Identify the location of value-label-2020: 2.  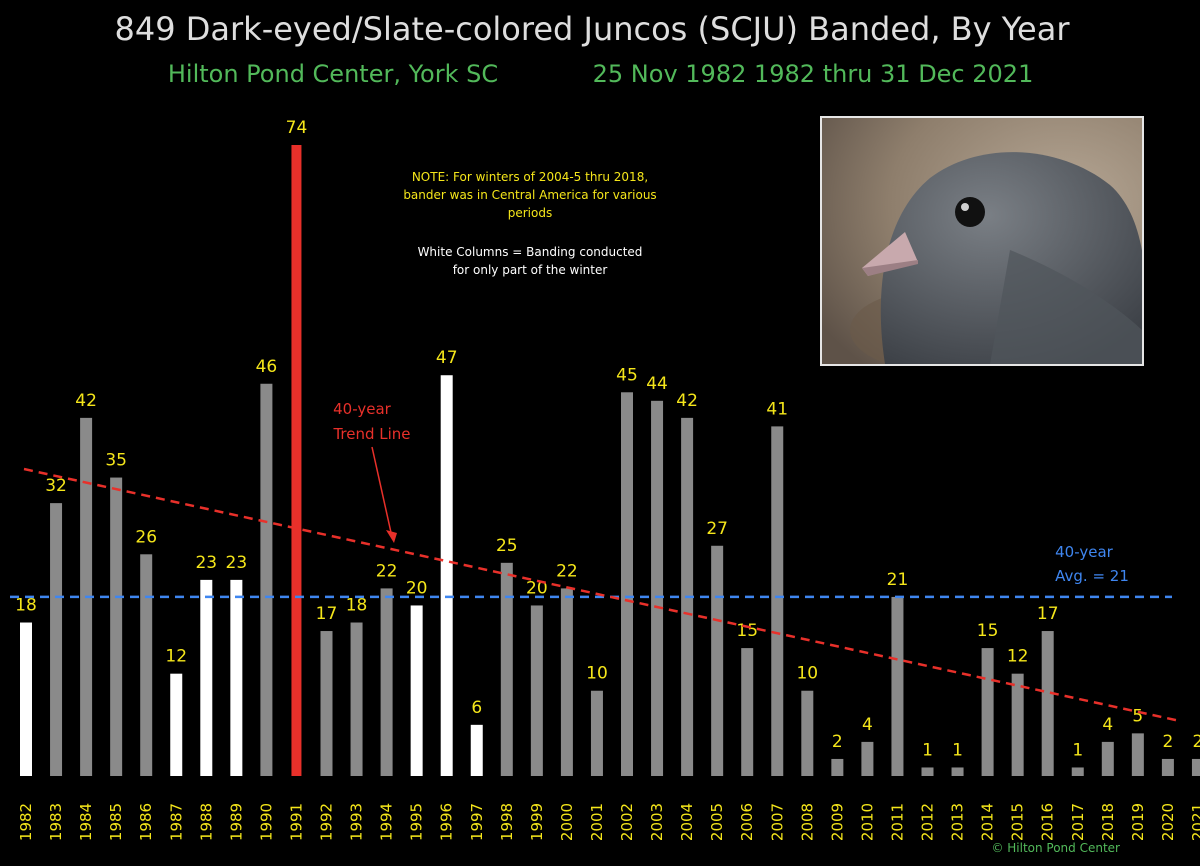
(1167, 742).